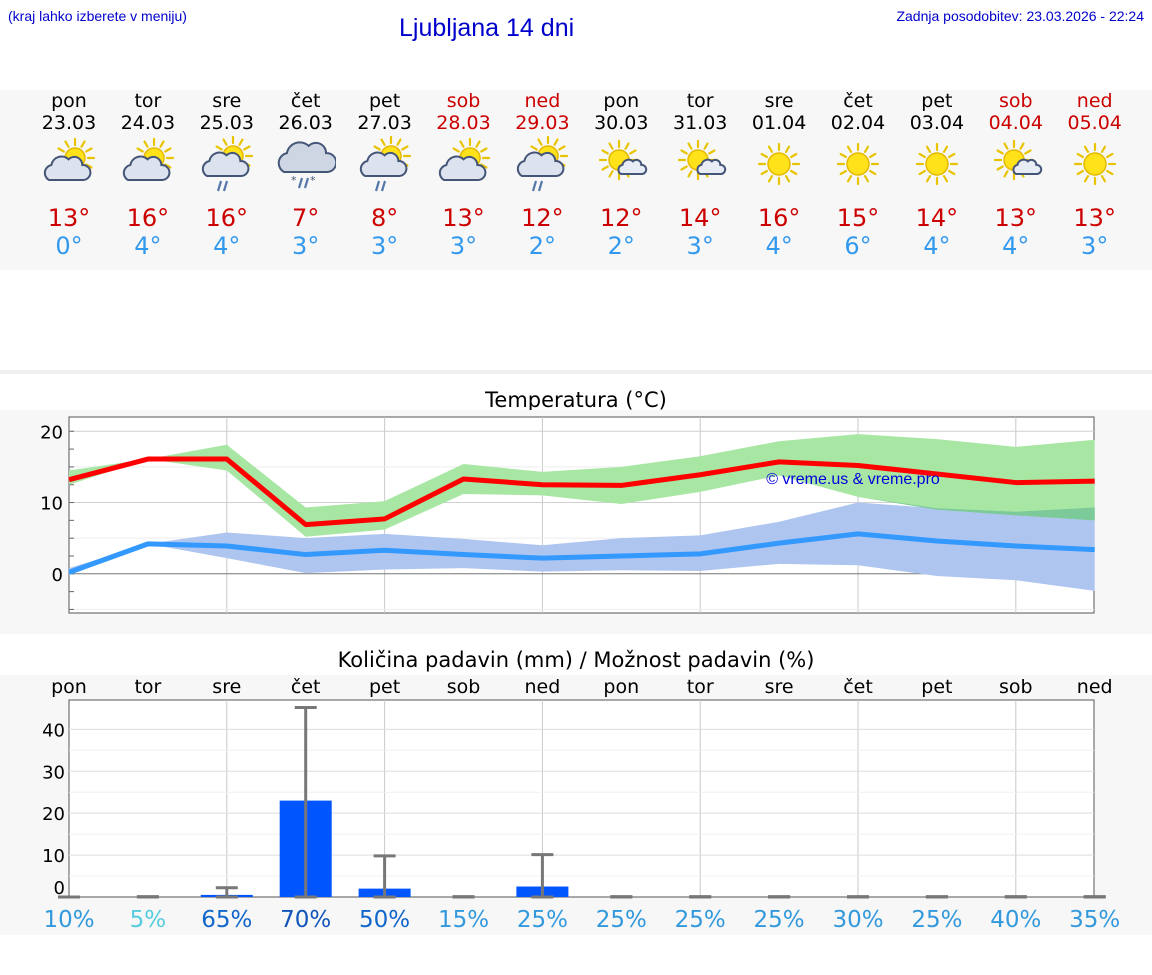  I want to click on y-tick-label: 30, so click(53, 772).